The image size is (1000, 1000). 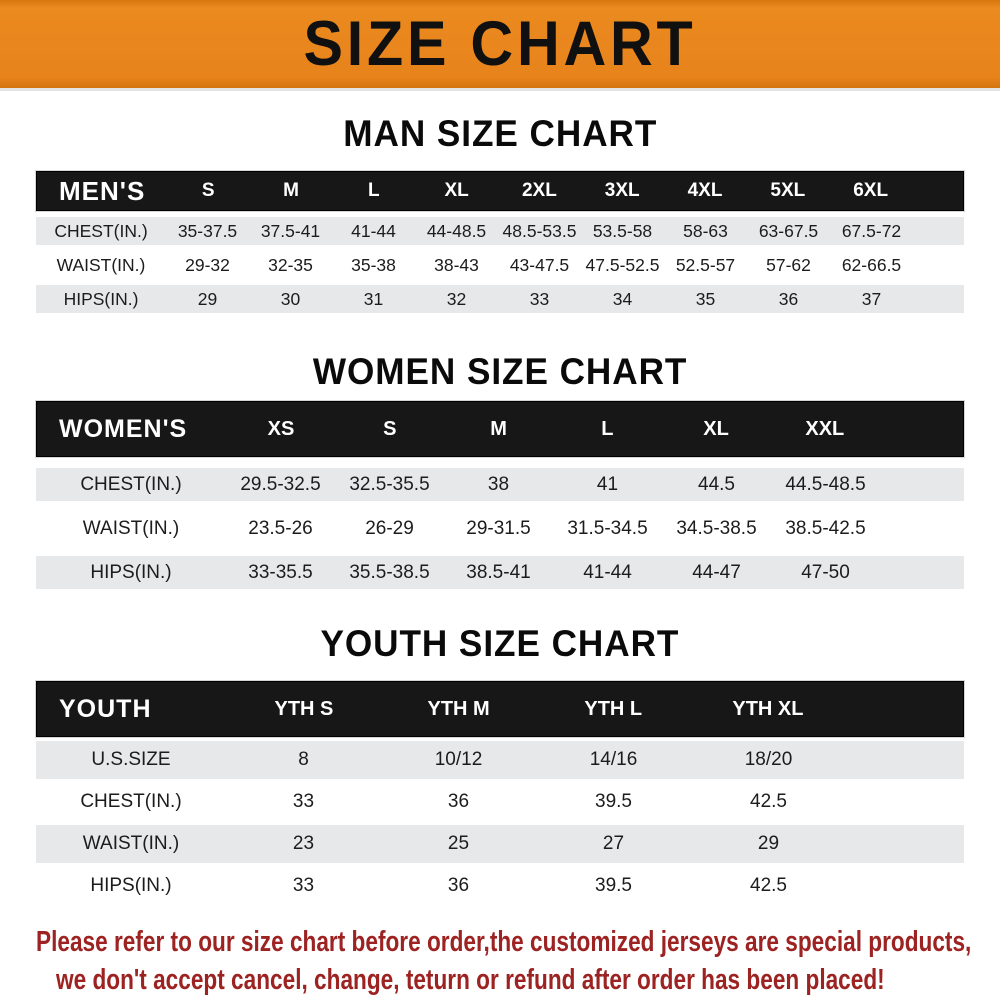 What do you see at coordinates (500, 299) in the screenshot?
I see `table-row-hips: HIPS(IN.) 29 30 31 32 33 34 35 36 37` at bounding box center [500, 299].